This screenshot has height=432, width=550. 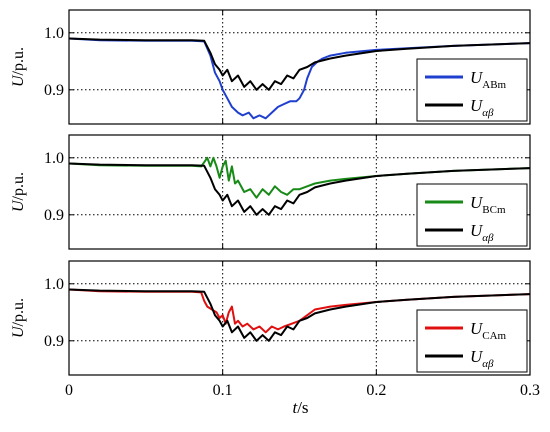 What do you see at coordinates (300, 407) in the screenshot?
I see `x-axis-label: t/s` at bounding box center [300, 407].